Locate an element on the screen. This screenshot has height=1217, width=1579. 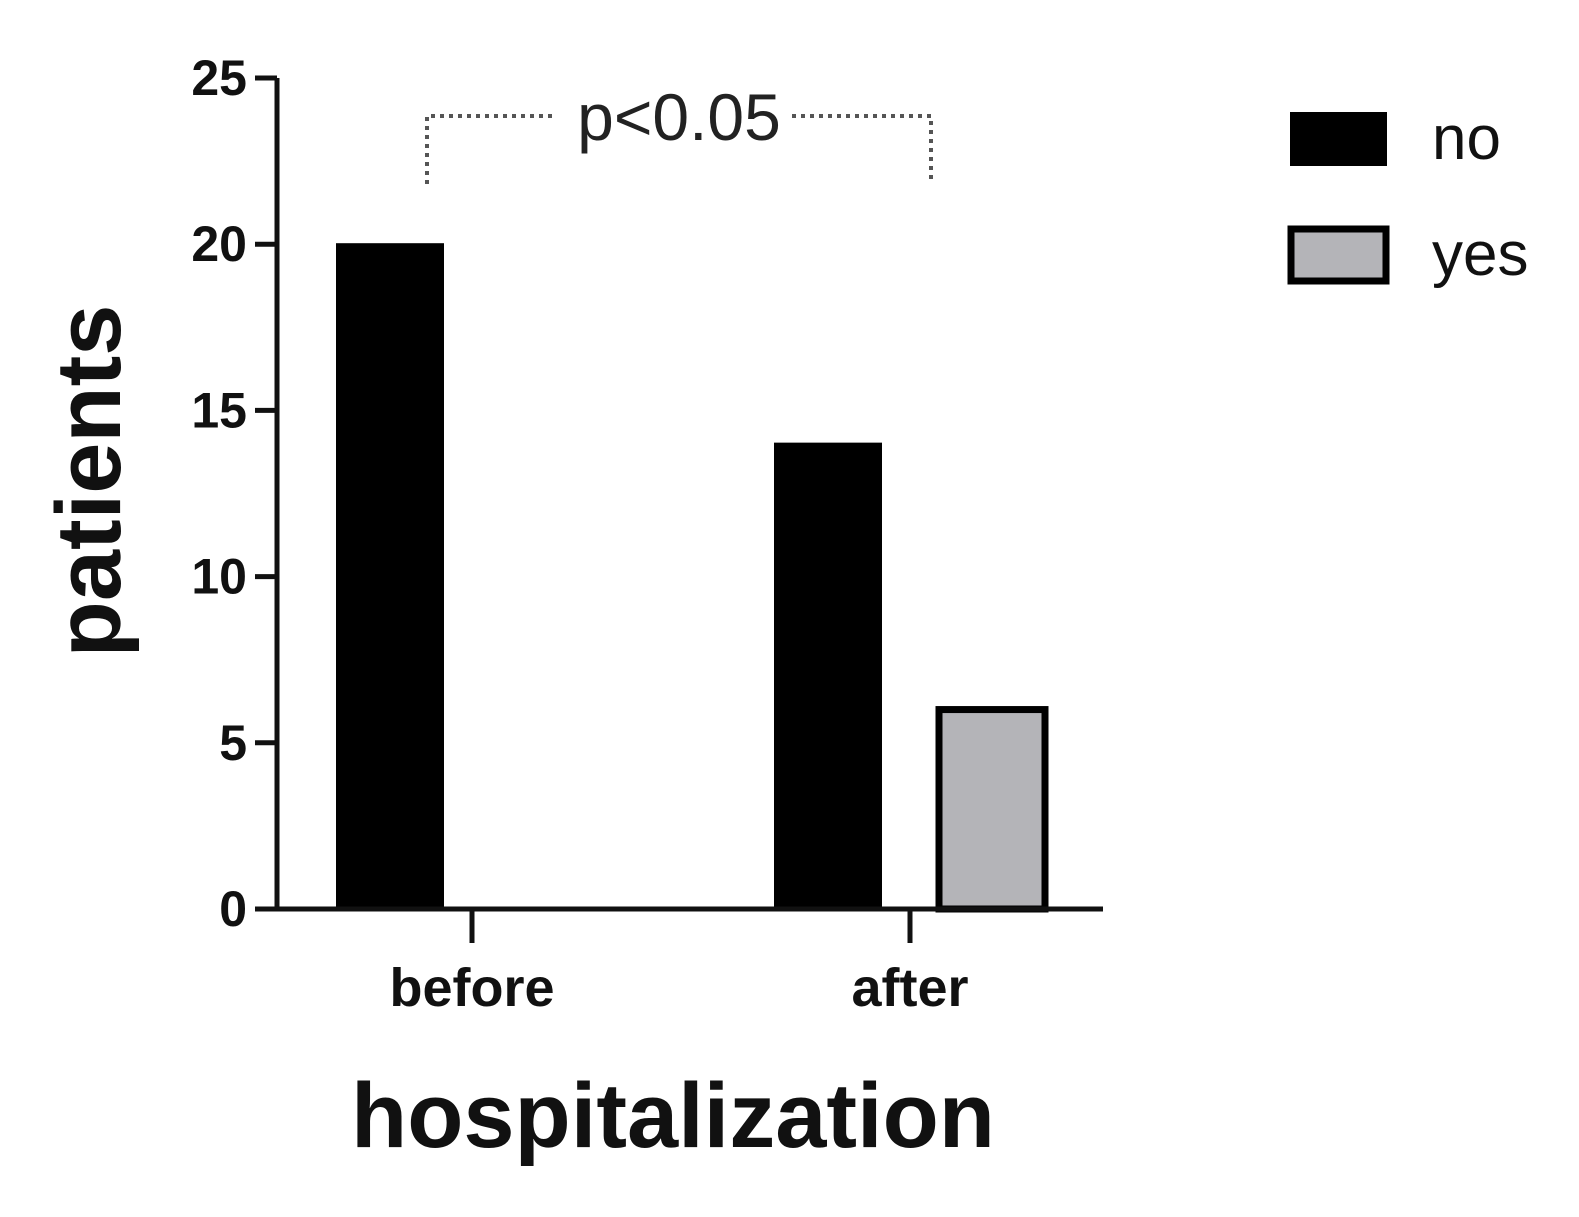
y-tick-label: 15 is located at coordinates (219, 410).